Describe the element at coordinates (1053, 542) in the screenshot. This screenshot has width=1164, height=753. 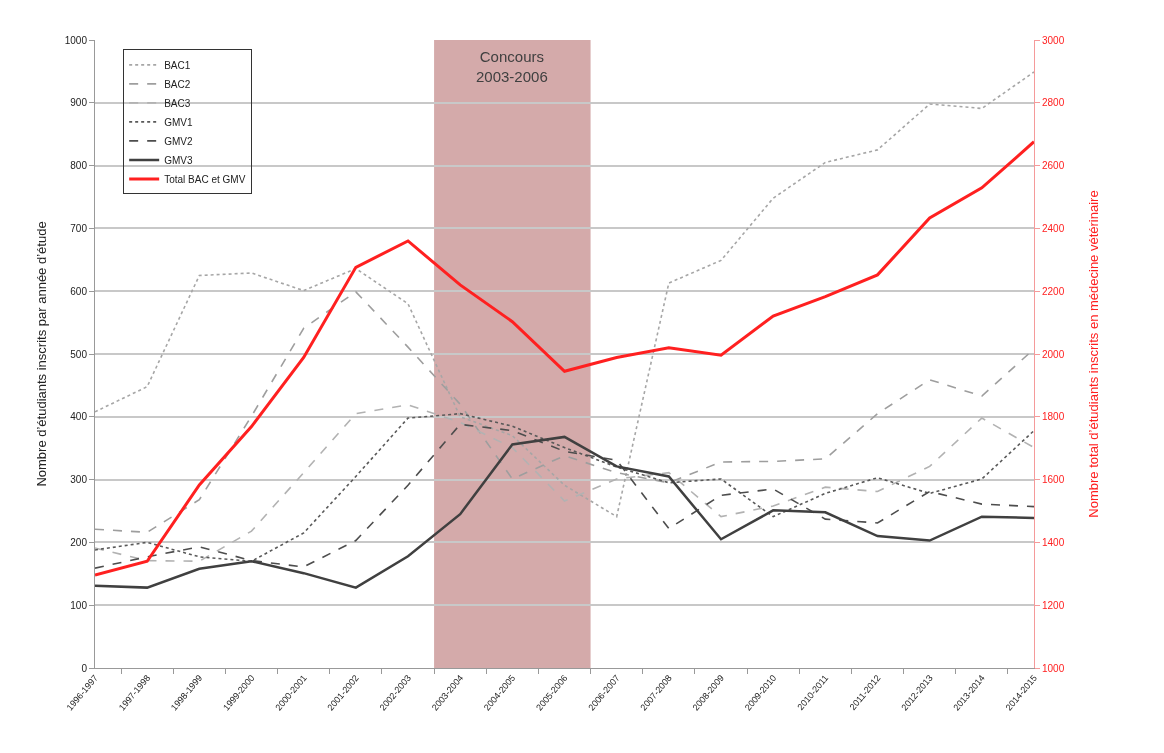
I see `y2-tick-label: 1400` at that location.